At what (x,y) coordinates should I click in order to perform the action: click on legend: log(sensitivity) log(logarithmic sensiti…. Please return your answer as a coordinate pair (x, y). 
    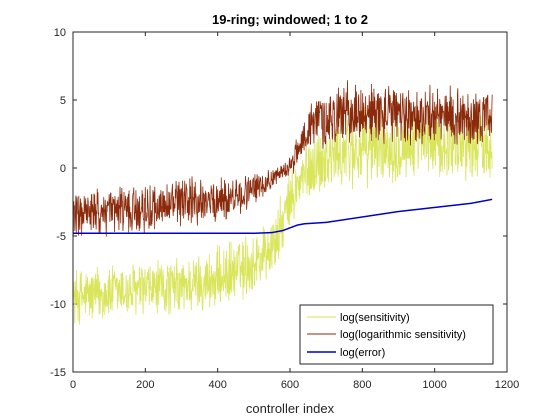
    Looking at the image, I should click on (396, 334).